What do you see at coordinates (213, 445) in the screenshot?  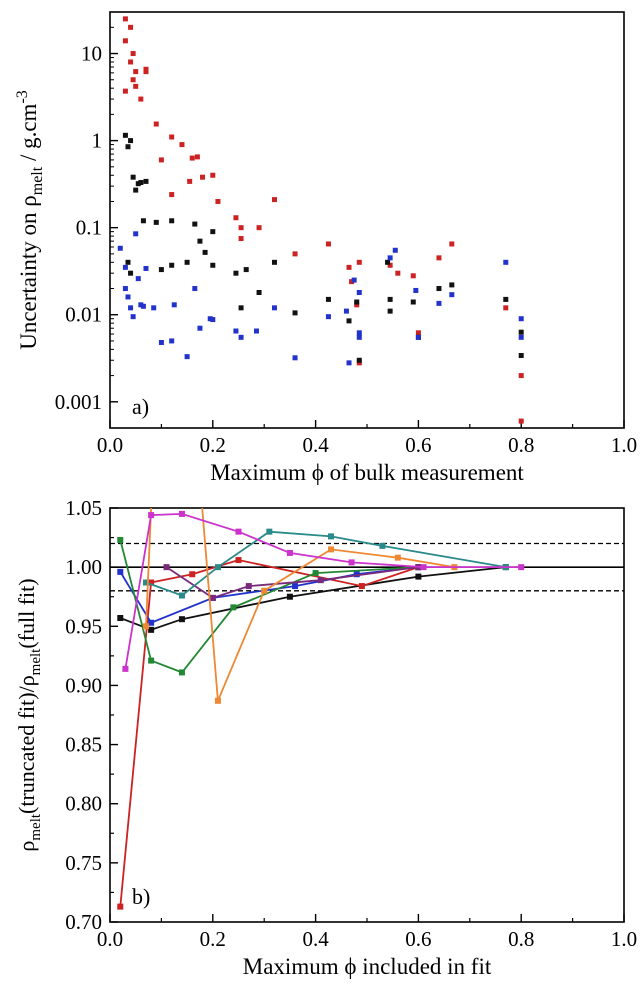 I see `x-tick-label: 0.2` at bounding box center [213, 445].